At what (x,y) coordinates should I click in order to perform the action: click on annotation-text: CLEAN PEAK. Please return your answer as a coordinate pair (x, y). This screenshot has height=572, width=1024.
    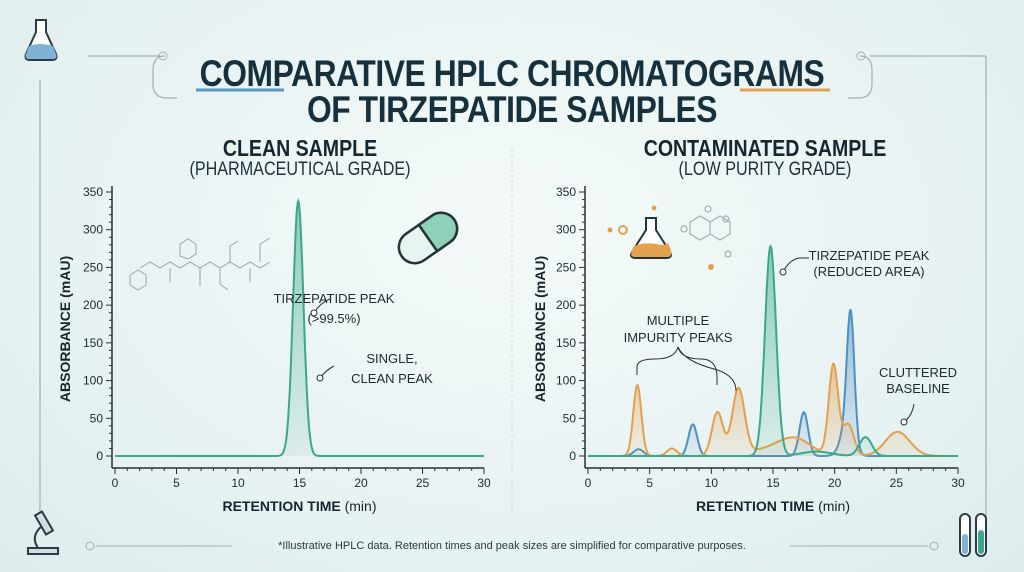
    Looking at the image, I should click on (392, 378).